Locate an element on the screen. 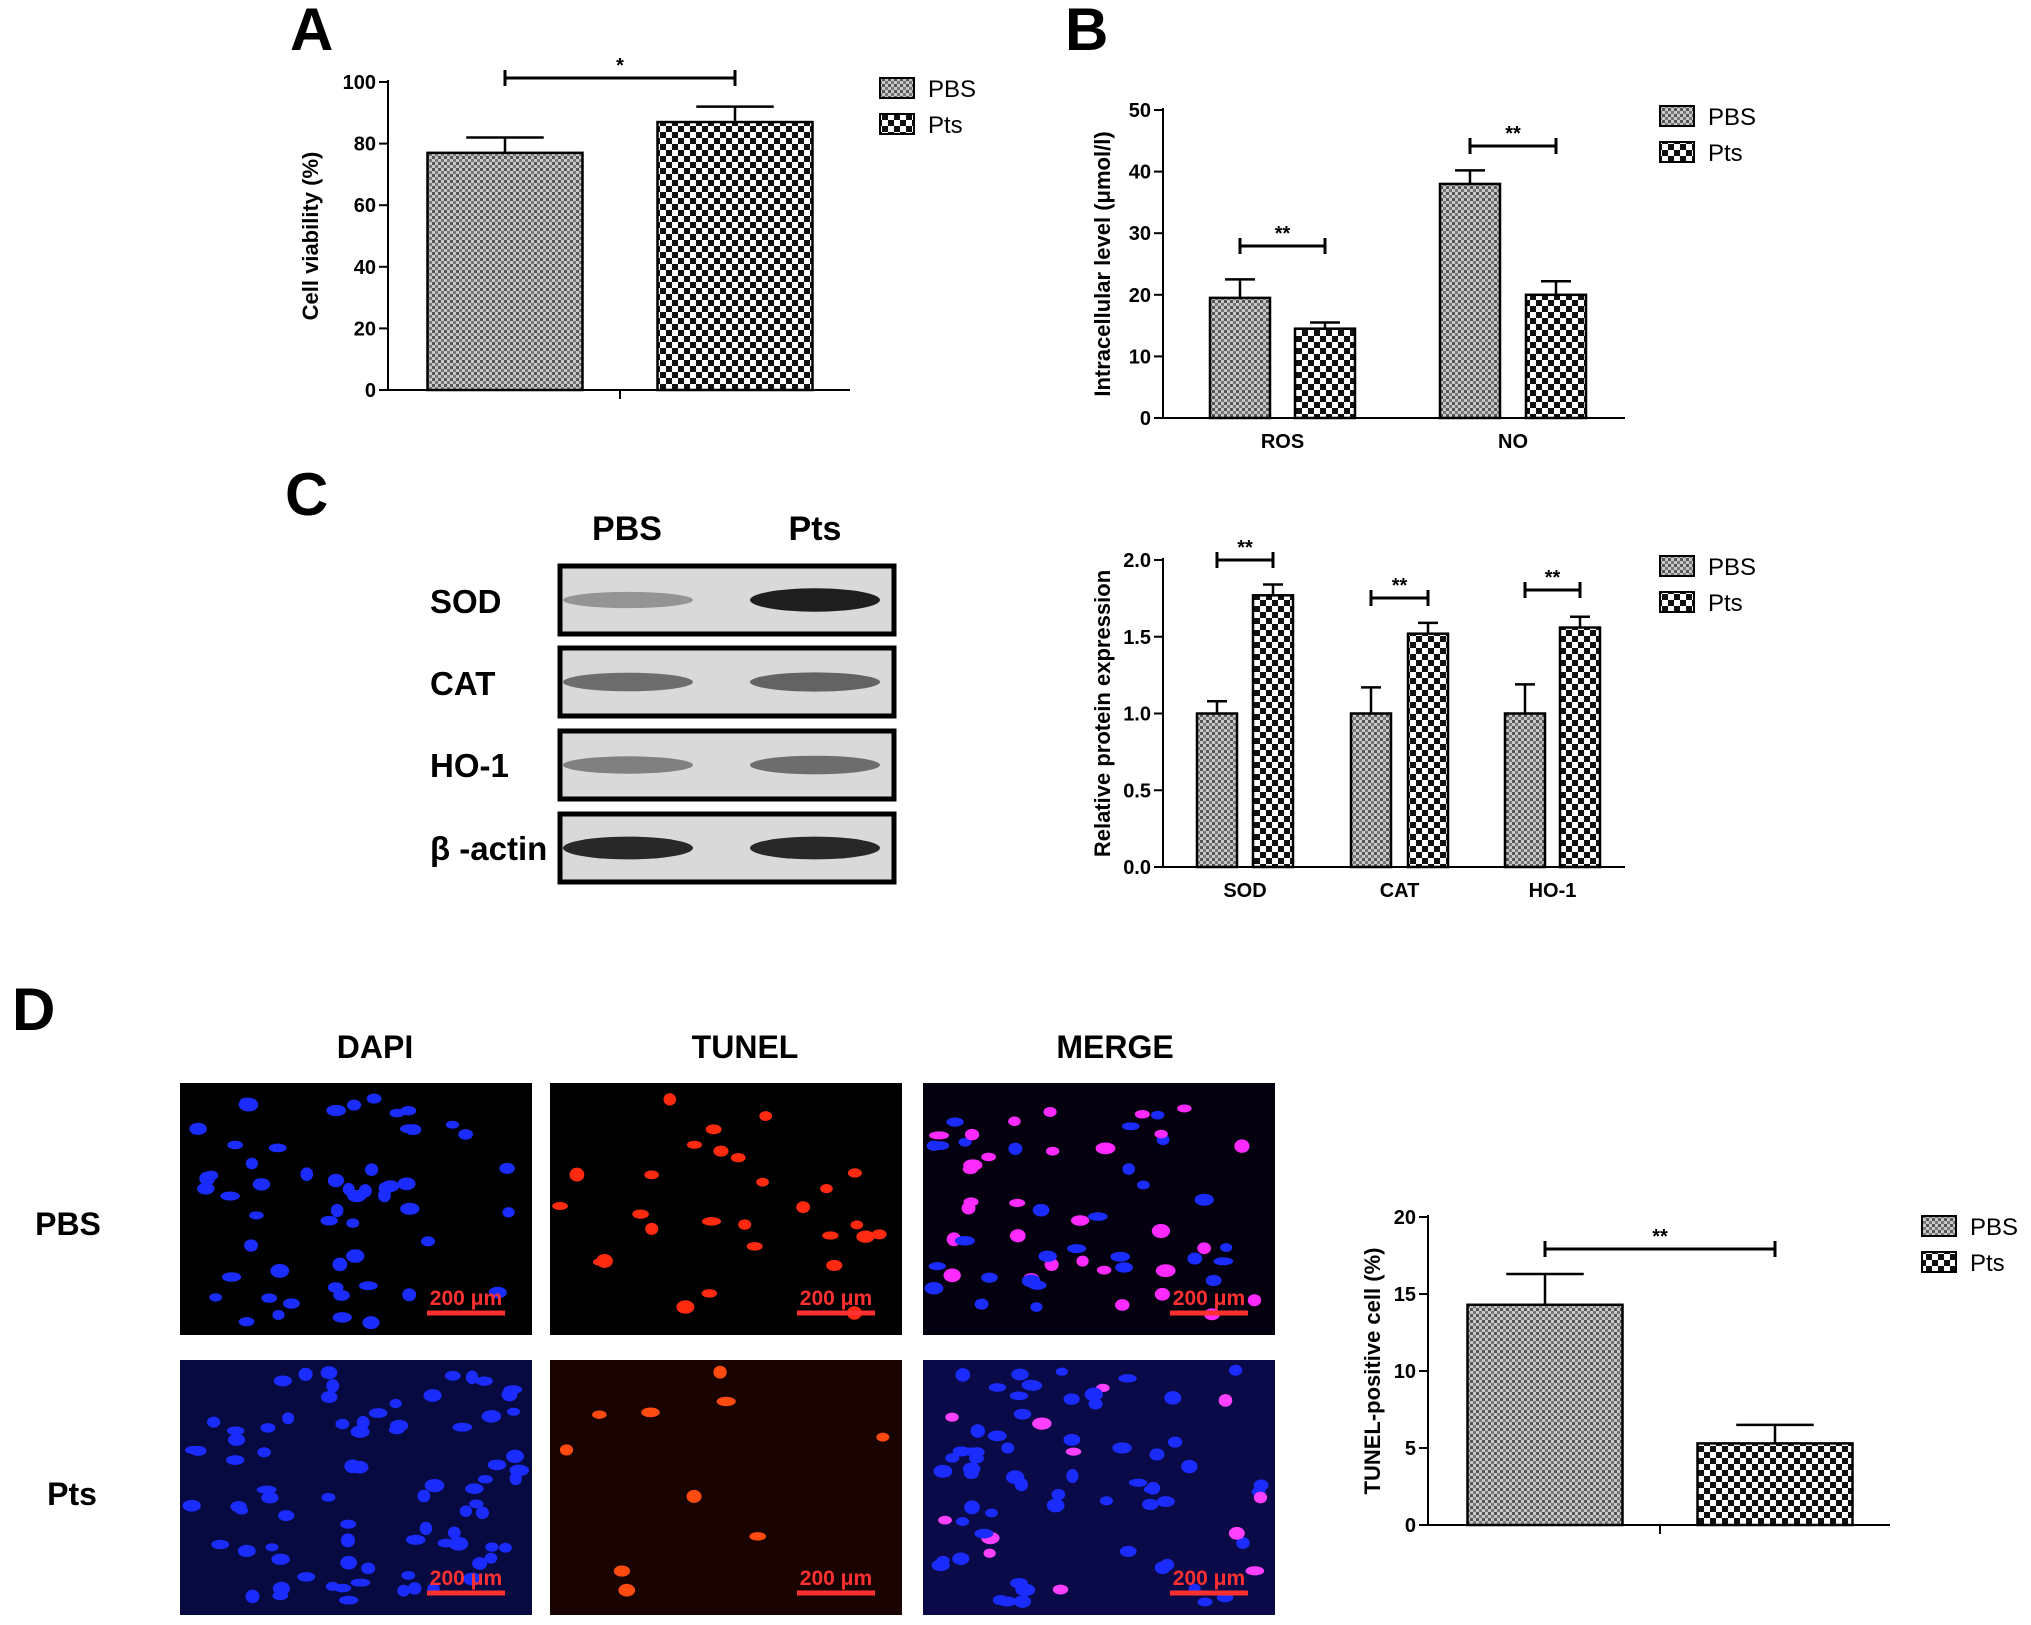 Image resolution: width=2031 pixels, height=1625 pixels. western-blot: PBS Pts SOD CAT HO-1 β -actin is located at coordinates (663, 697).